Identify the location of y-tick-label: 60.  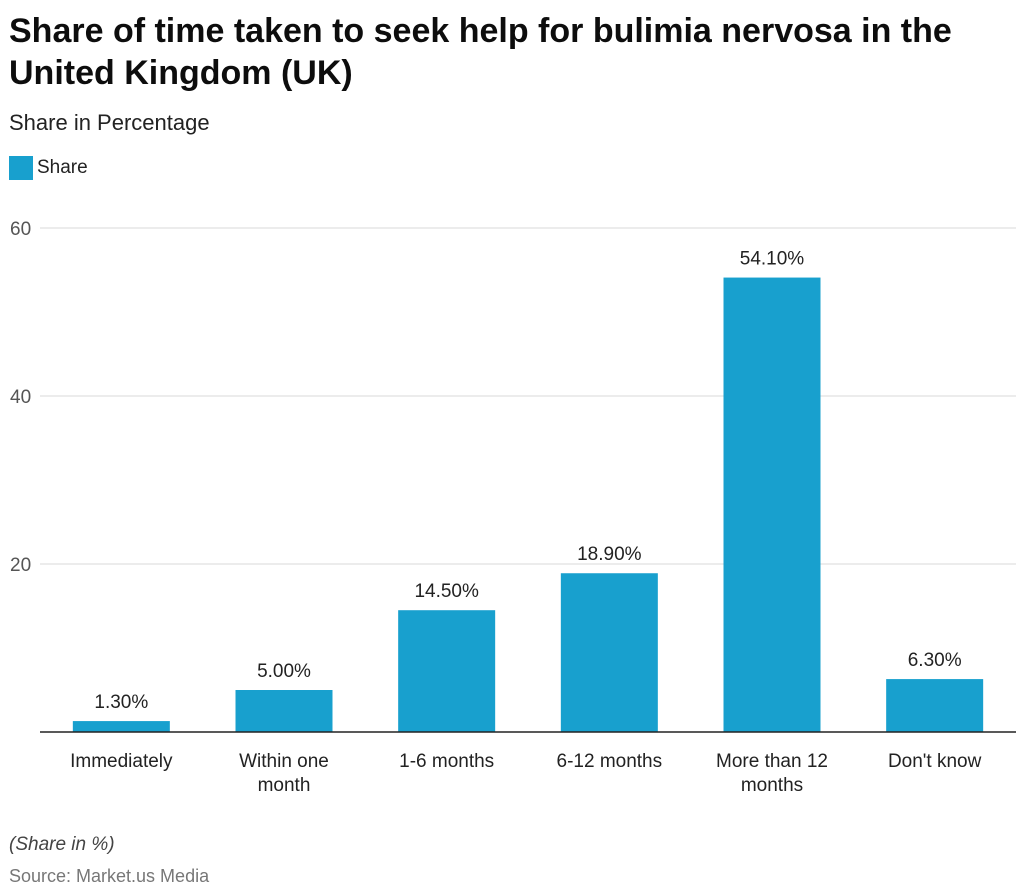
(20, 229).